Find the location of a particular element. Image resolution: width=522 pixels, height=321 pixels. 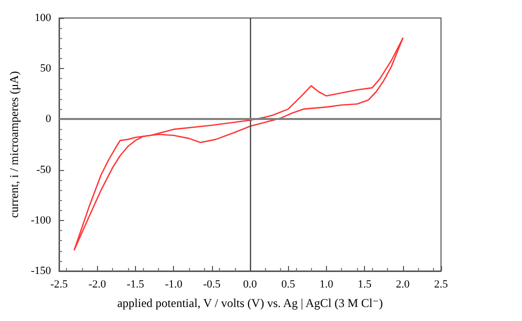

y-tick-label: -50 is located at coordinates (44, 170).